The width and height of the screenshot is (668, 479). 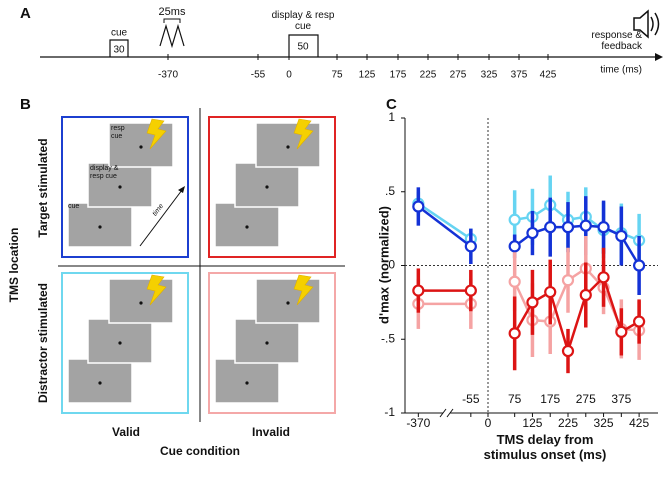 I want to click on cue-duration: 30, so click(x=119, y=50).